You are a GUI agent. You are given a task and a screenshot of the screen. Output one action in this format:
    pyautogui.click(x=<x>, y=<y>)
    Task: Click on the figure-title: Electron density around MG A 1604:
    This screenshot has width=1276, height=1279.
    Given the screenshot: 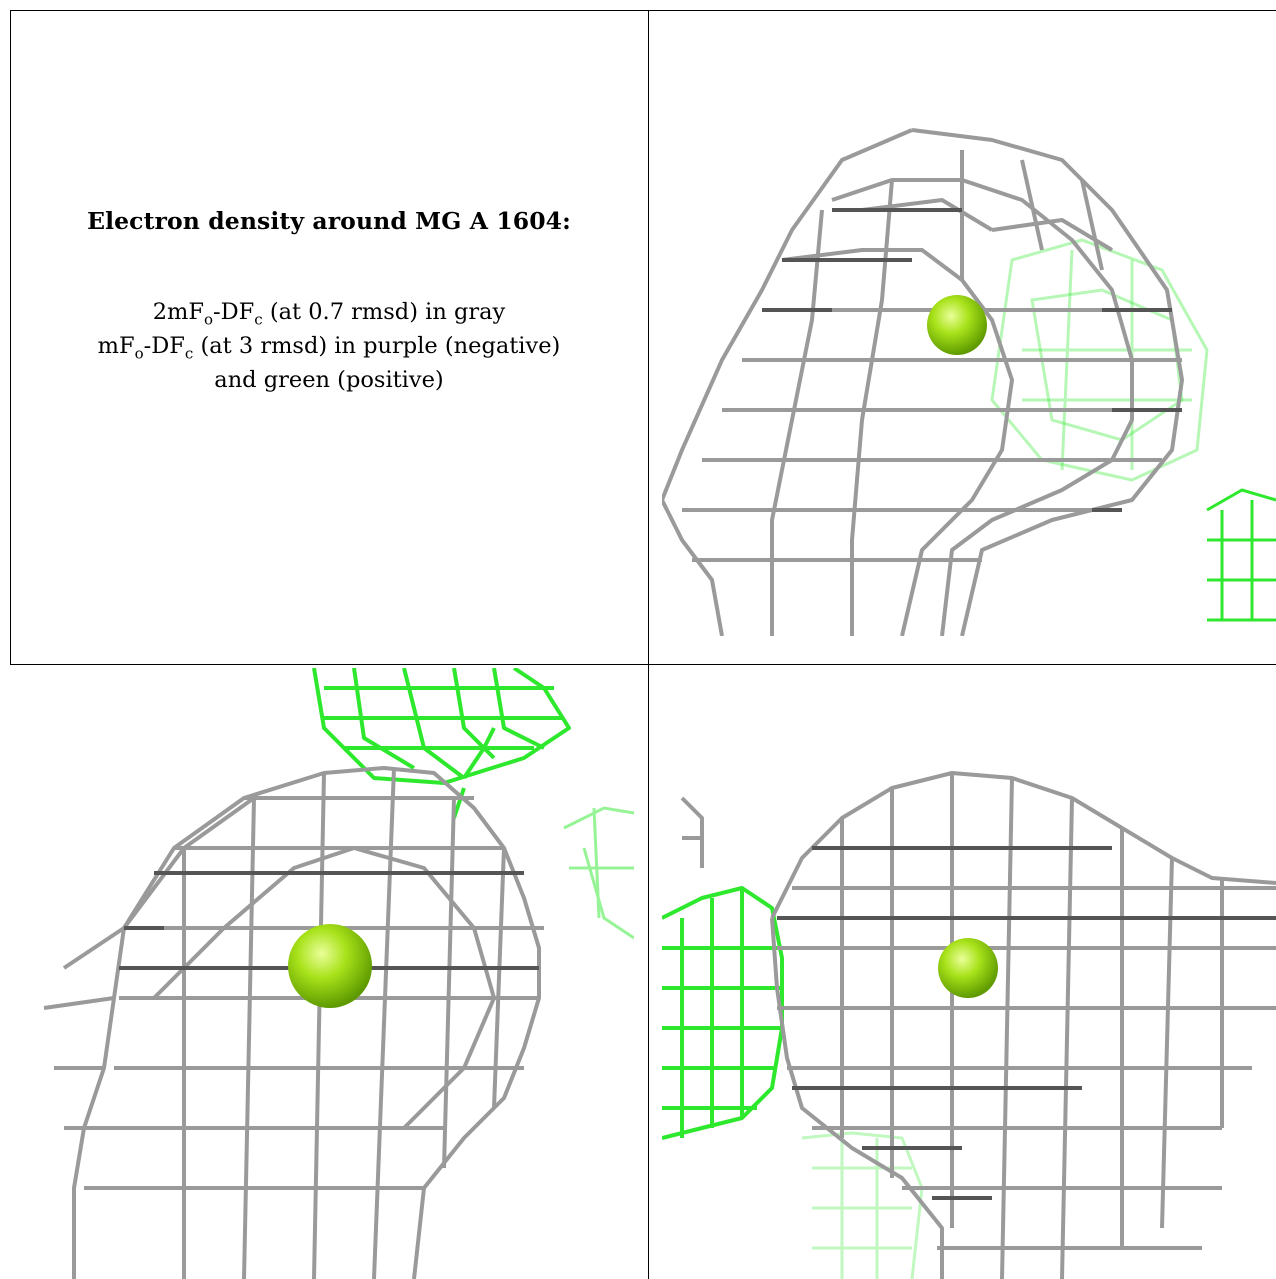 What is the action you would take?
    pyautogui.click(x=329, y=221)
    